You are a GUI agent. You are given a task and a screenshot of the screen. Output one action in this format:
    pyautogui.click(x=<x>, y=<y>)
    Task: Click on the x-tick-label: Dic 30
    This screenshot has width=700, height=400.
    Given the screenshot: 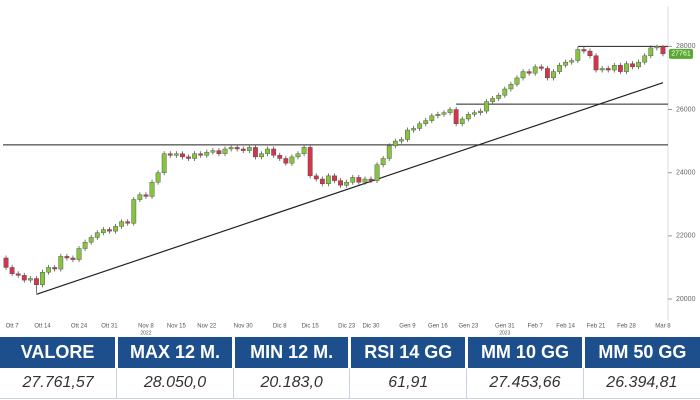 What is the action you would take?
    pyautogui.click(x=371, y=327)
    